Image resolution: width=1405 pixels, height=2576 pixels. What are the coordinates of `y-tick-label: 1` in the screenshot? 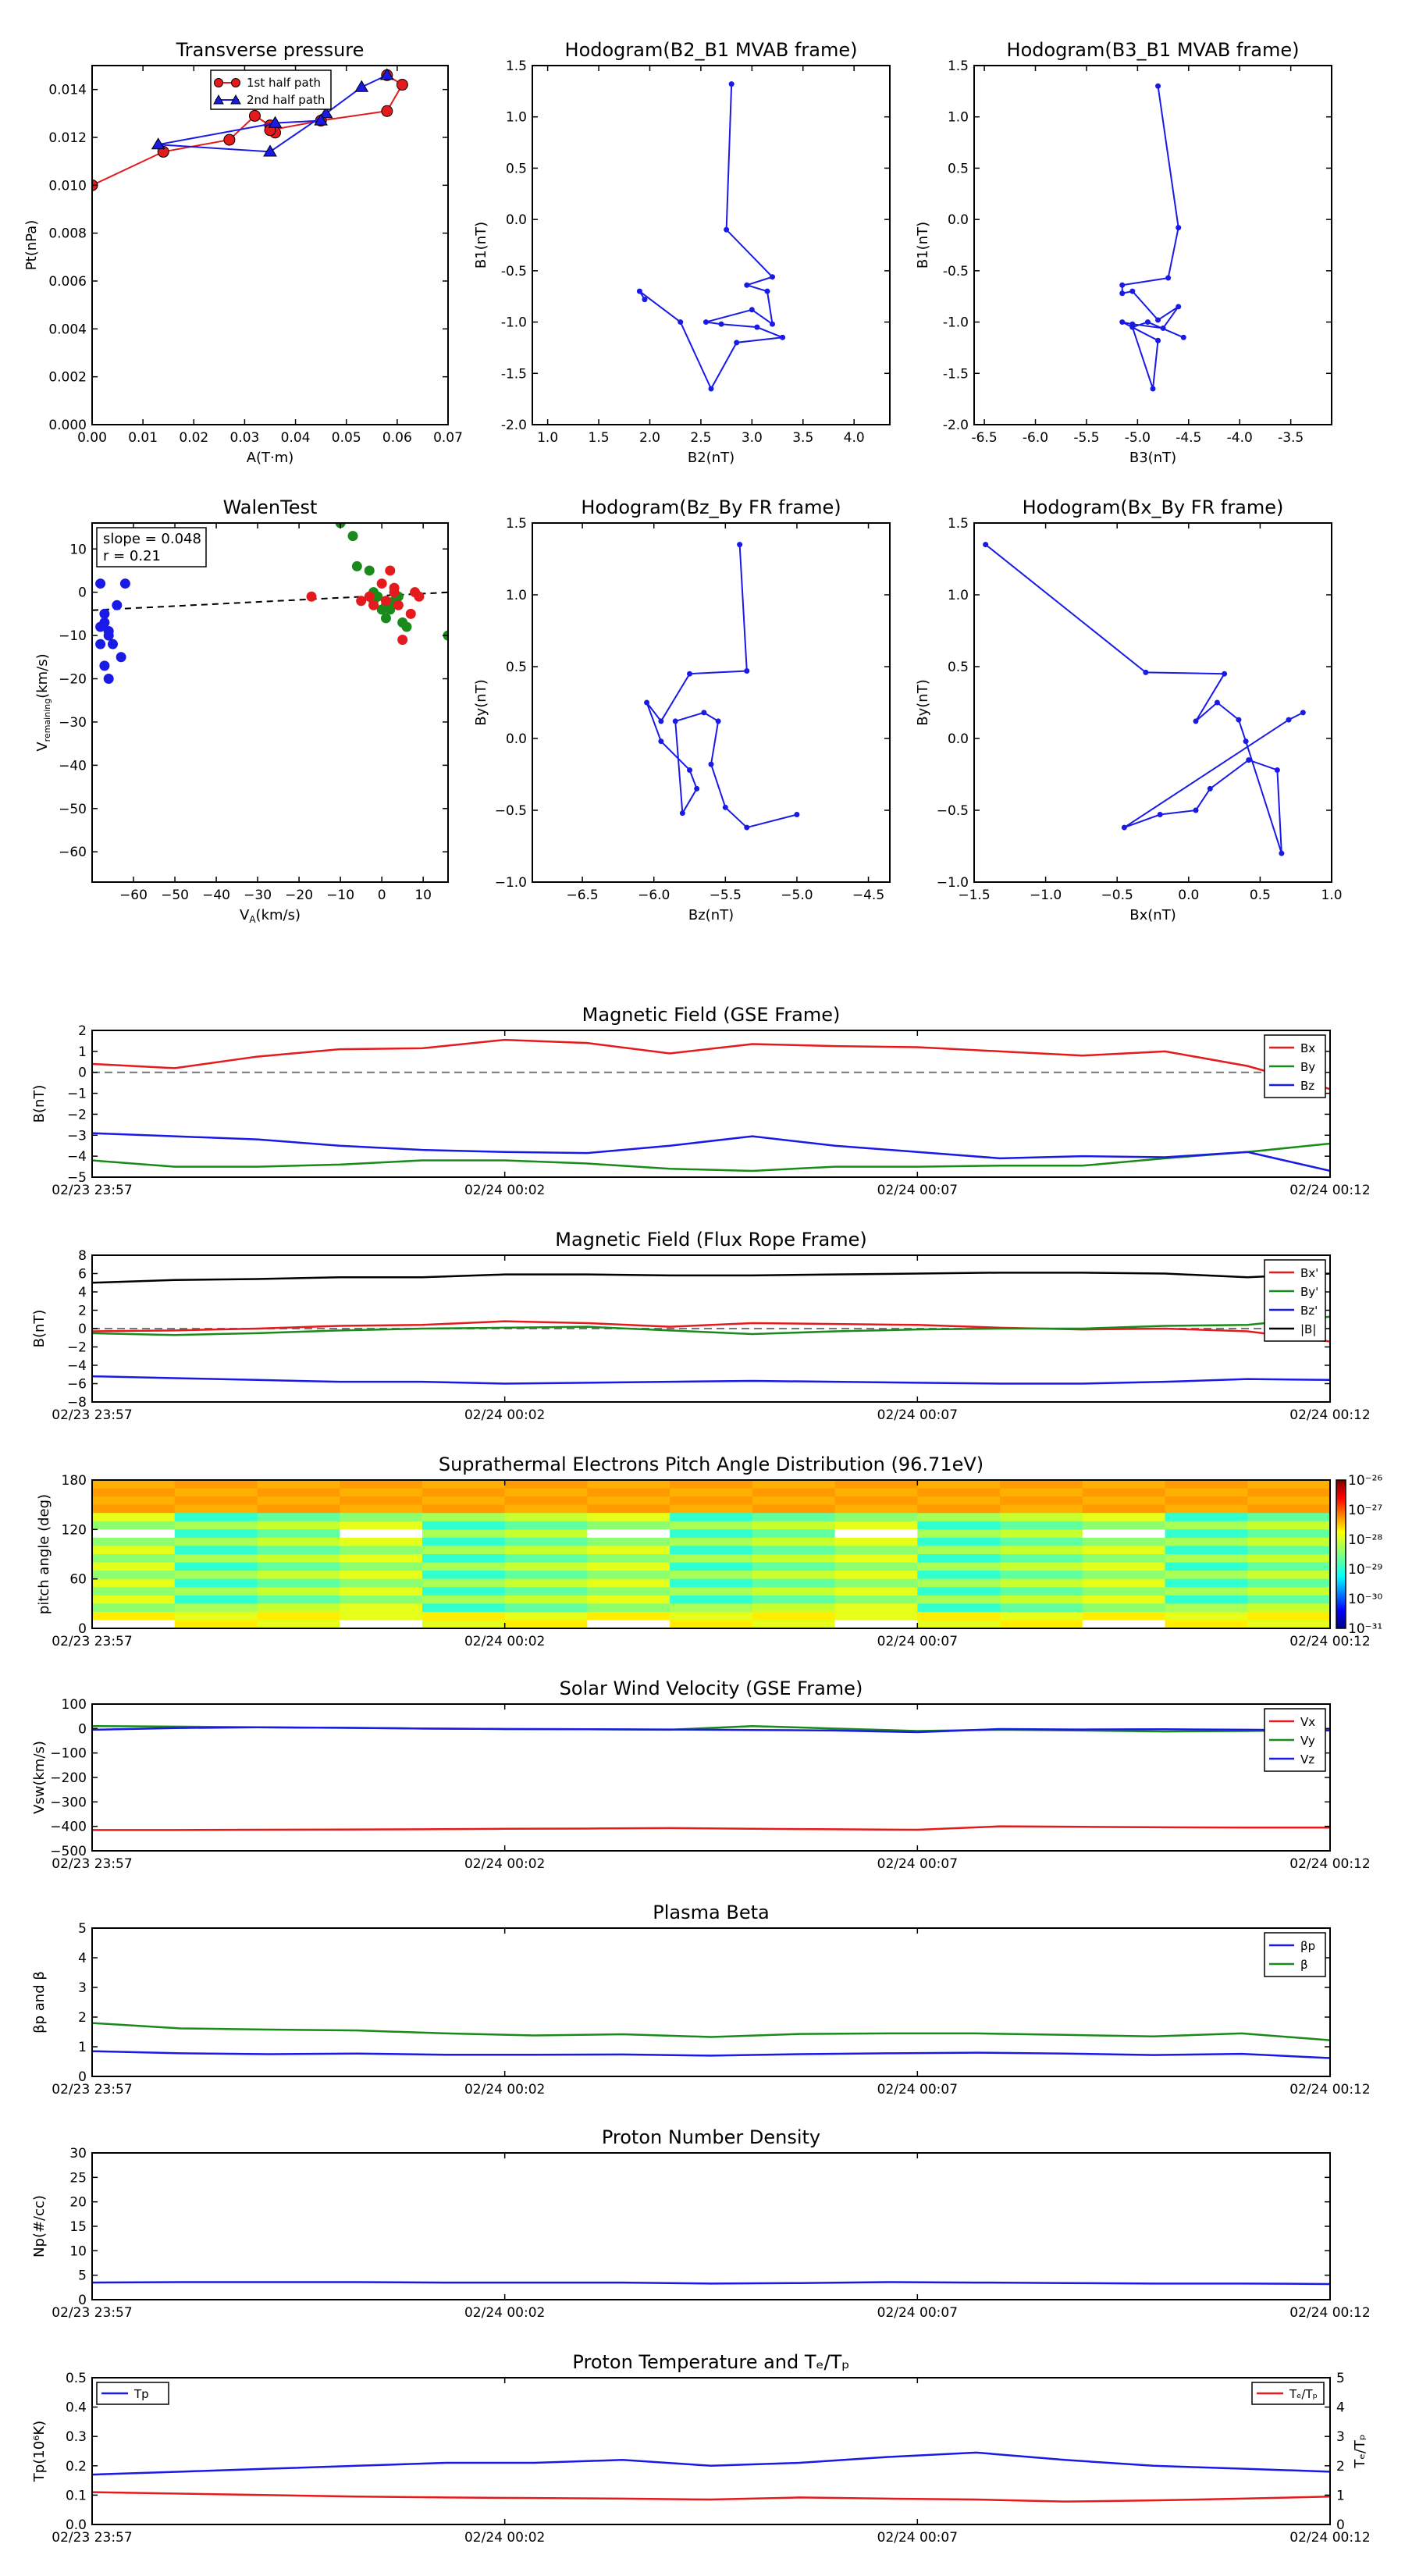 It's located at (82, 1052).